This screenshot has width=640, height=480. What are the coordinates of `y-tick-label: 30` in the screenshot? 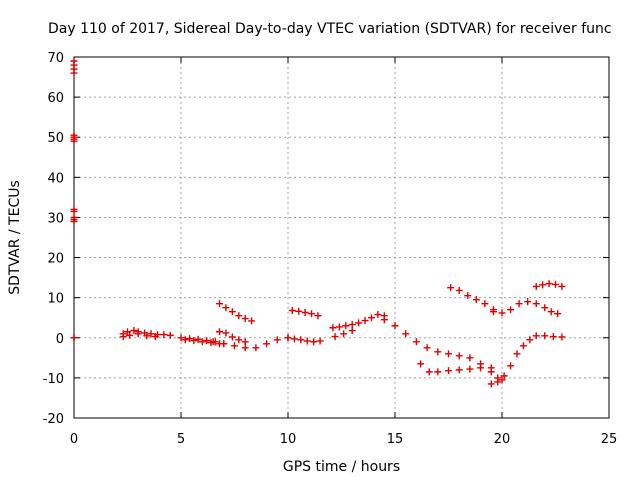 It's located at (55, 218).